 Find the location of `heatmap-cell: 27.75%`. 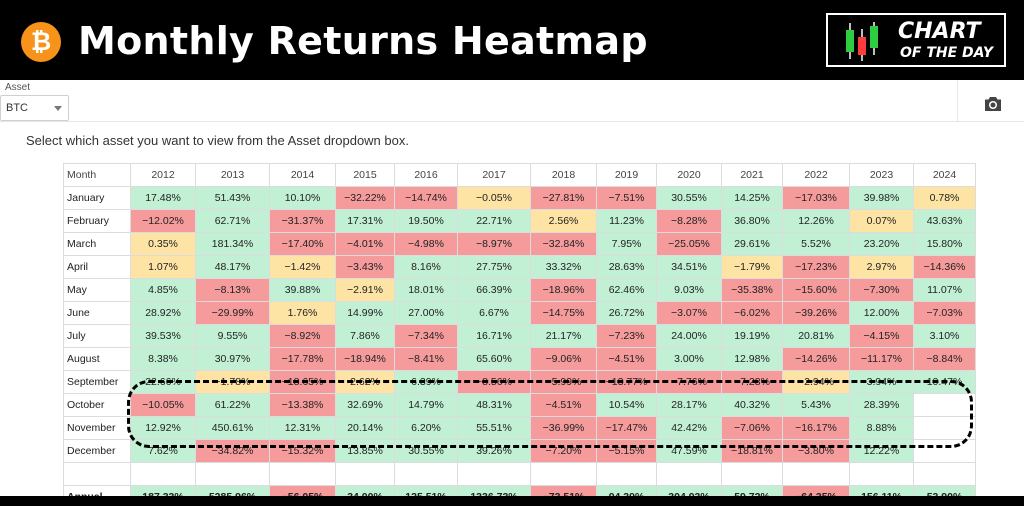

heatmap-cell: 27.75% is located at coordinates (494, 267).